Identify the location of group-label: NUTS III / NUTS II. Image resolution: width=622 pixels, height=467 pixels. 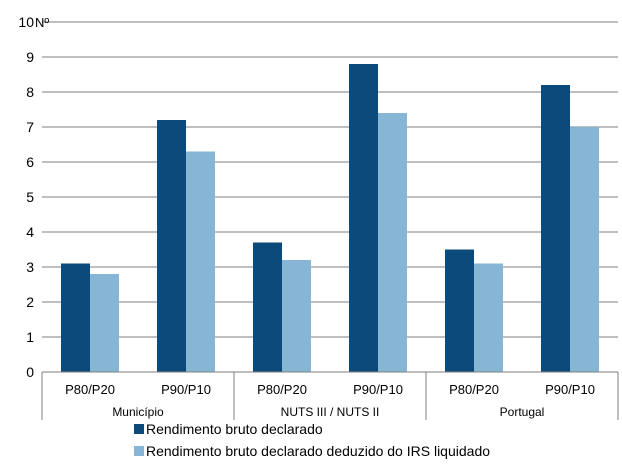
(330, 412).